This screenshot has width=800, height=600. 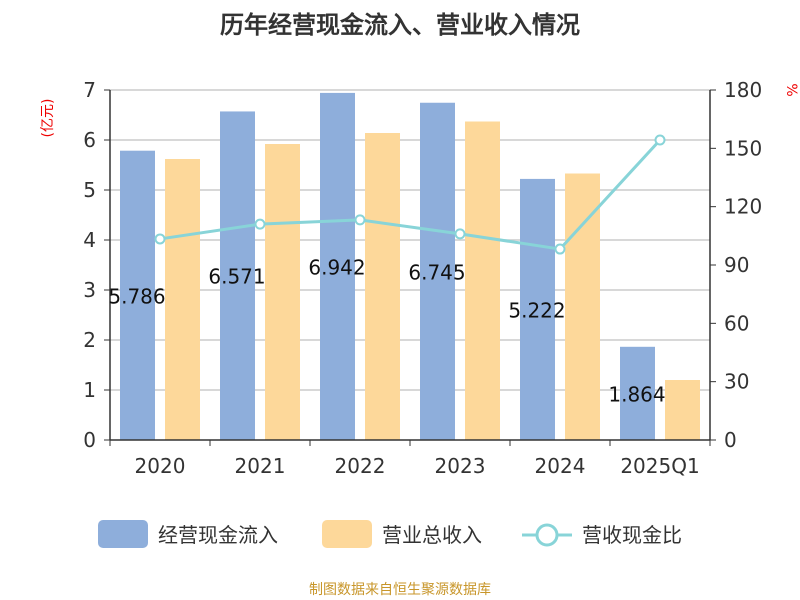 I want to click on line-ratio, so click(x=410, y=194).